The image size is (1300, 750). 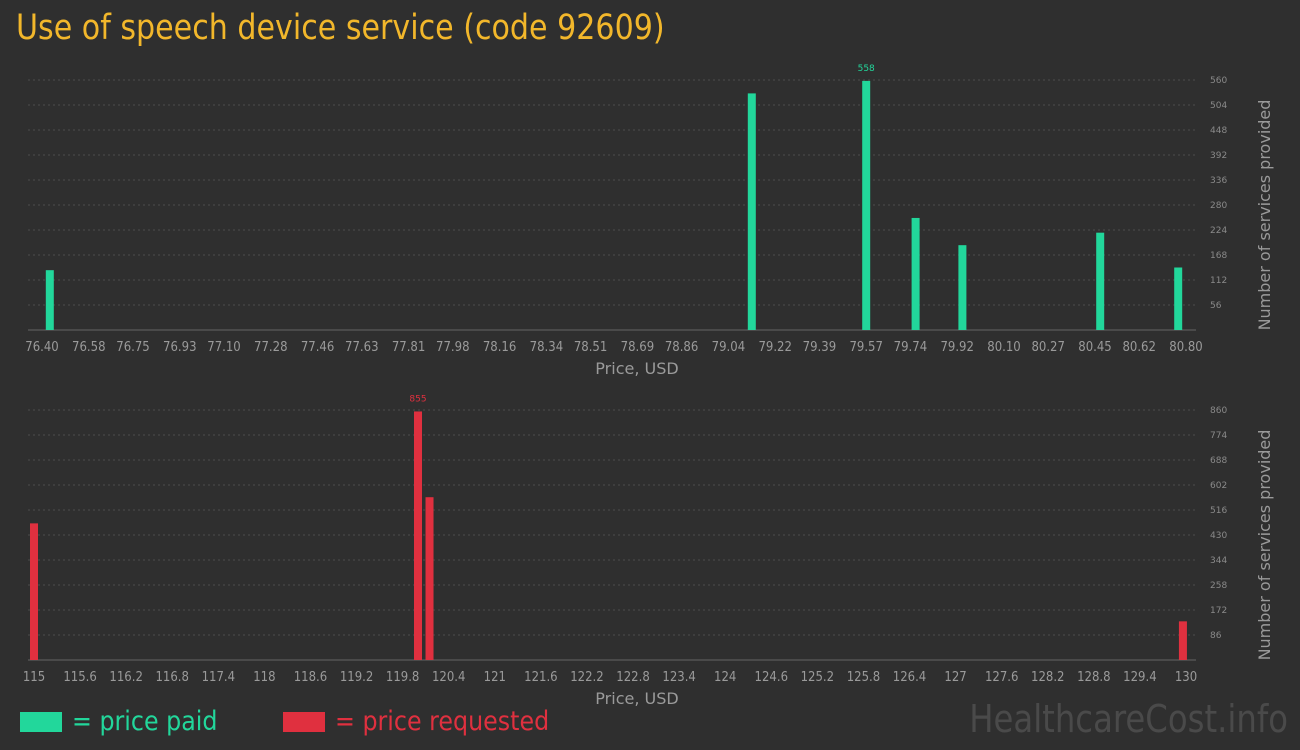 I want to click on x-tick-label: 128.8, so click(x=1093, y=677).